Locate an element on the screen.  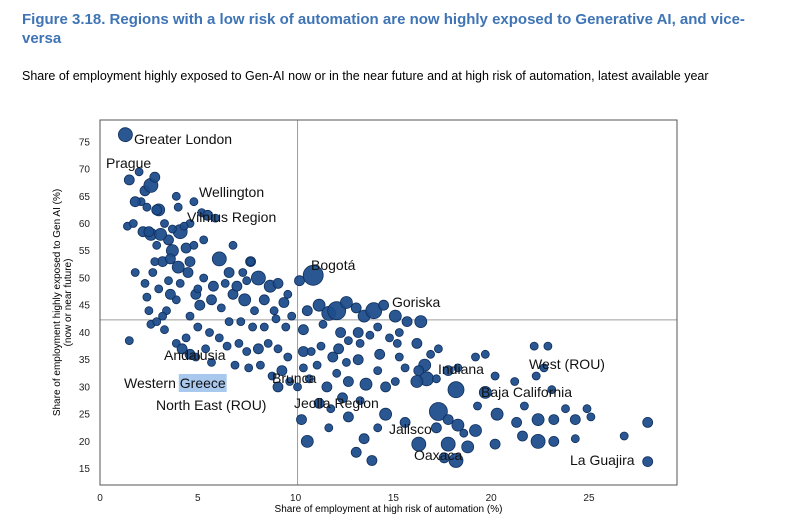
y-tick-label: 30 is located at coordinates (85, 387).